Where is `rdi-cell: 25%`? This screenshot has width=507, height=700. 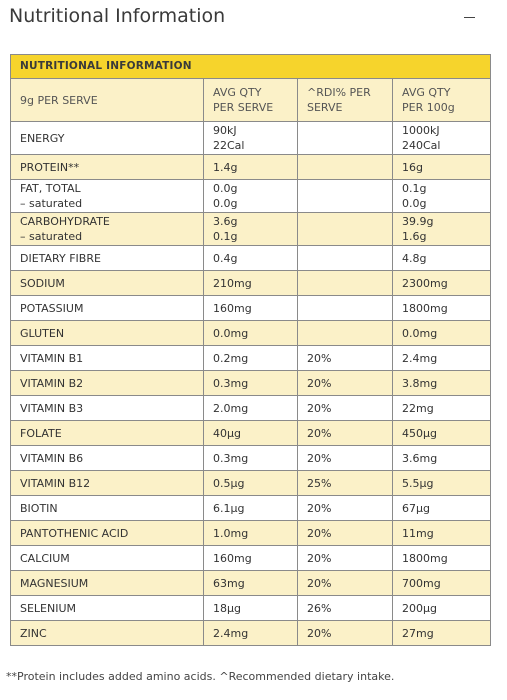
rdi-cell: 25% is located at coordinates (345, 483).